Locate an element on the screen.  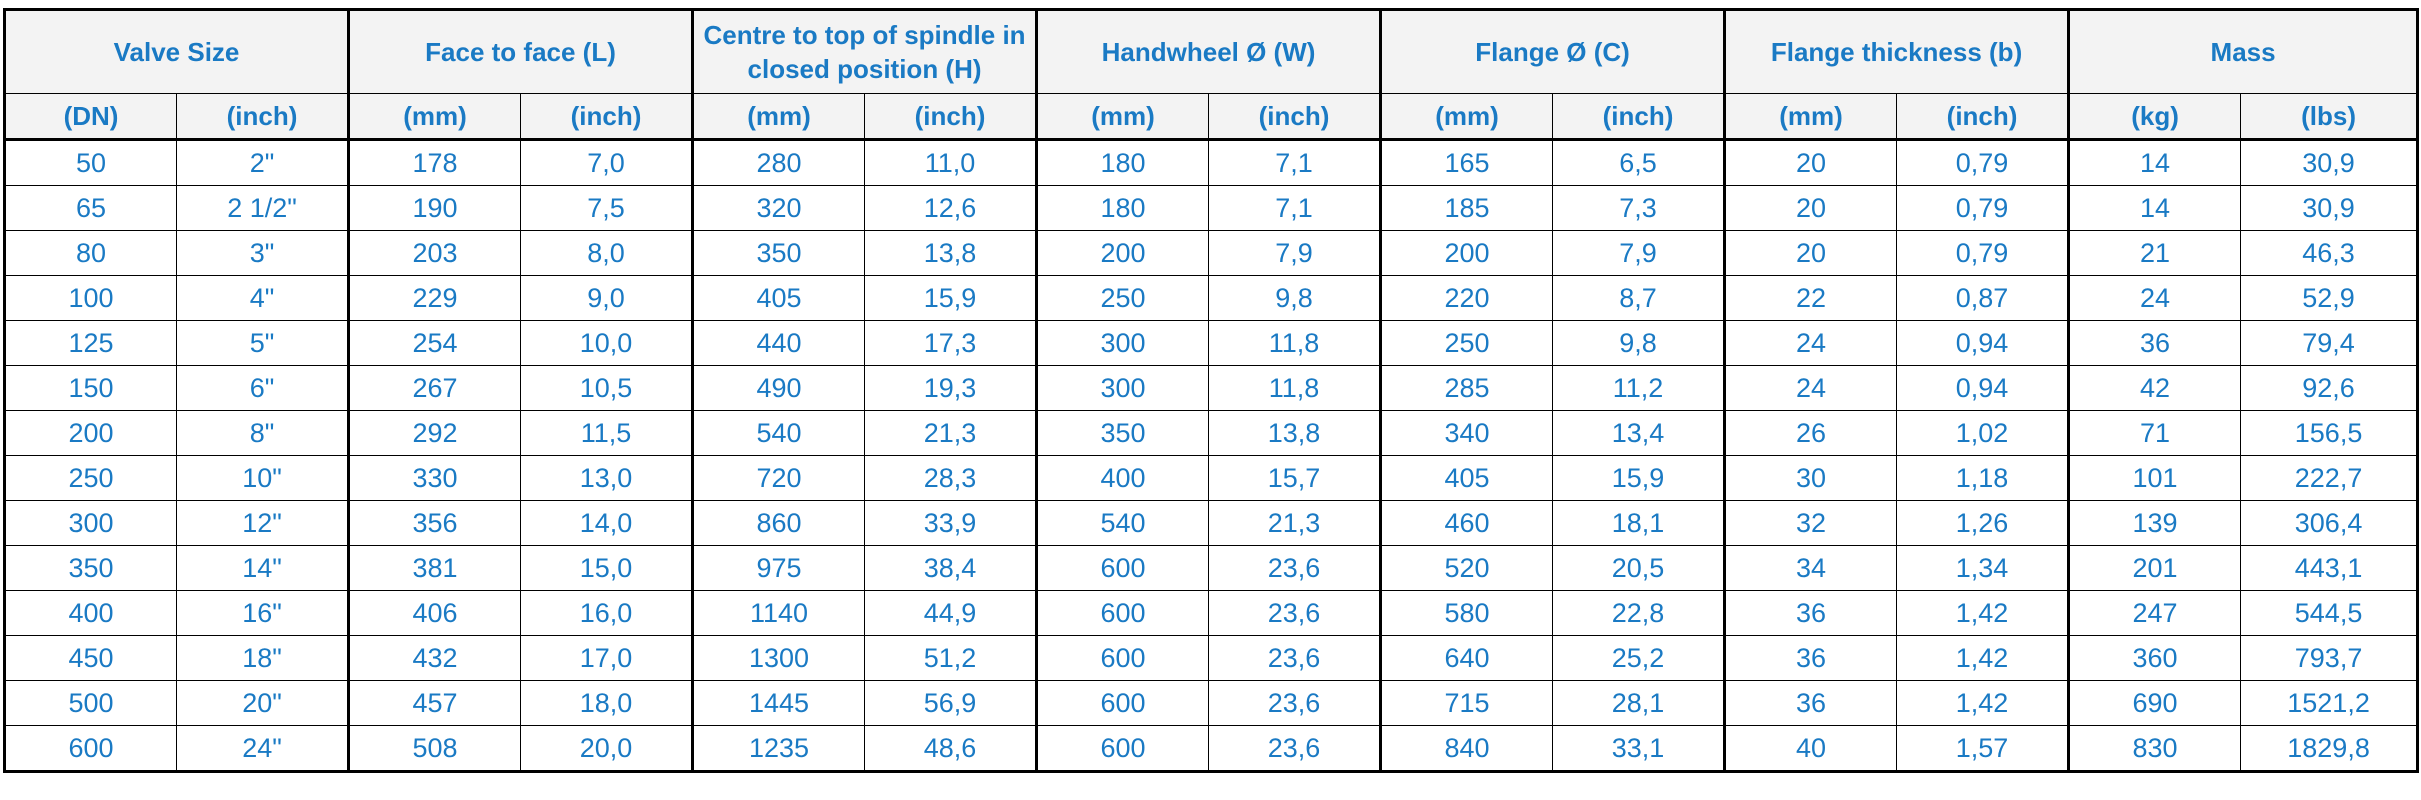
table-cell: 400 is located at coordinates (1122, 478).